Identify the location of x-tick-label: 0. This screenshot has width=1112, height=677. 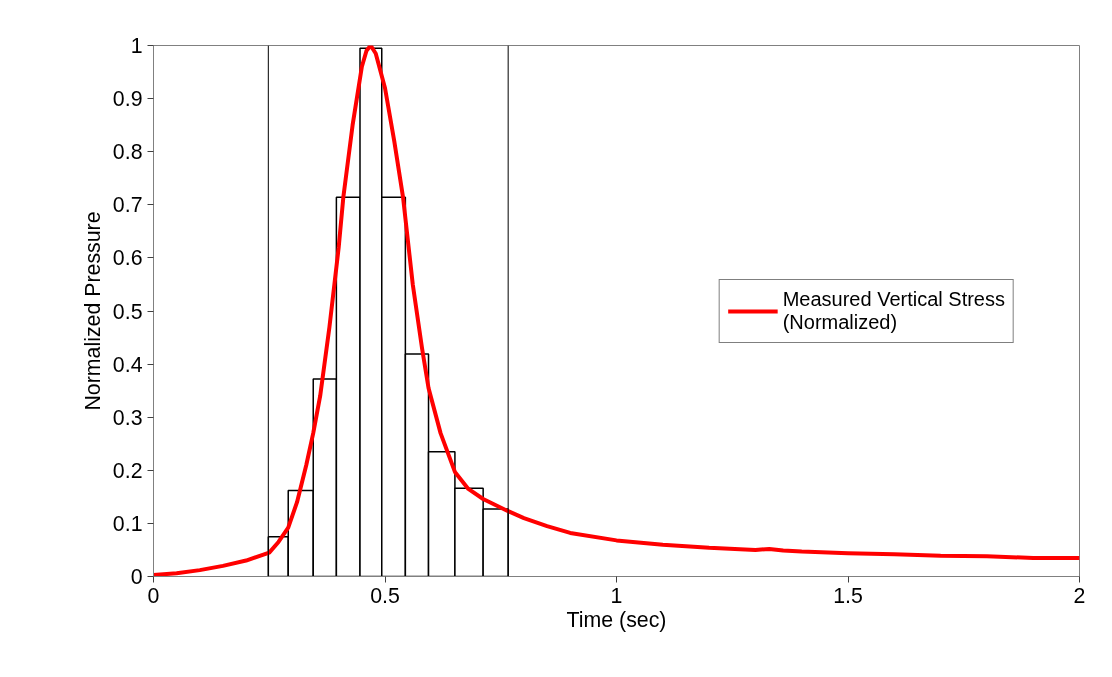
(153, 595).